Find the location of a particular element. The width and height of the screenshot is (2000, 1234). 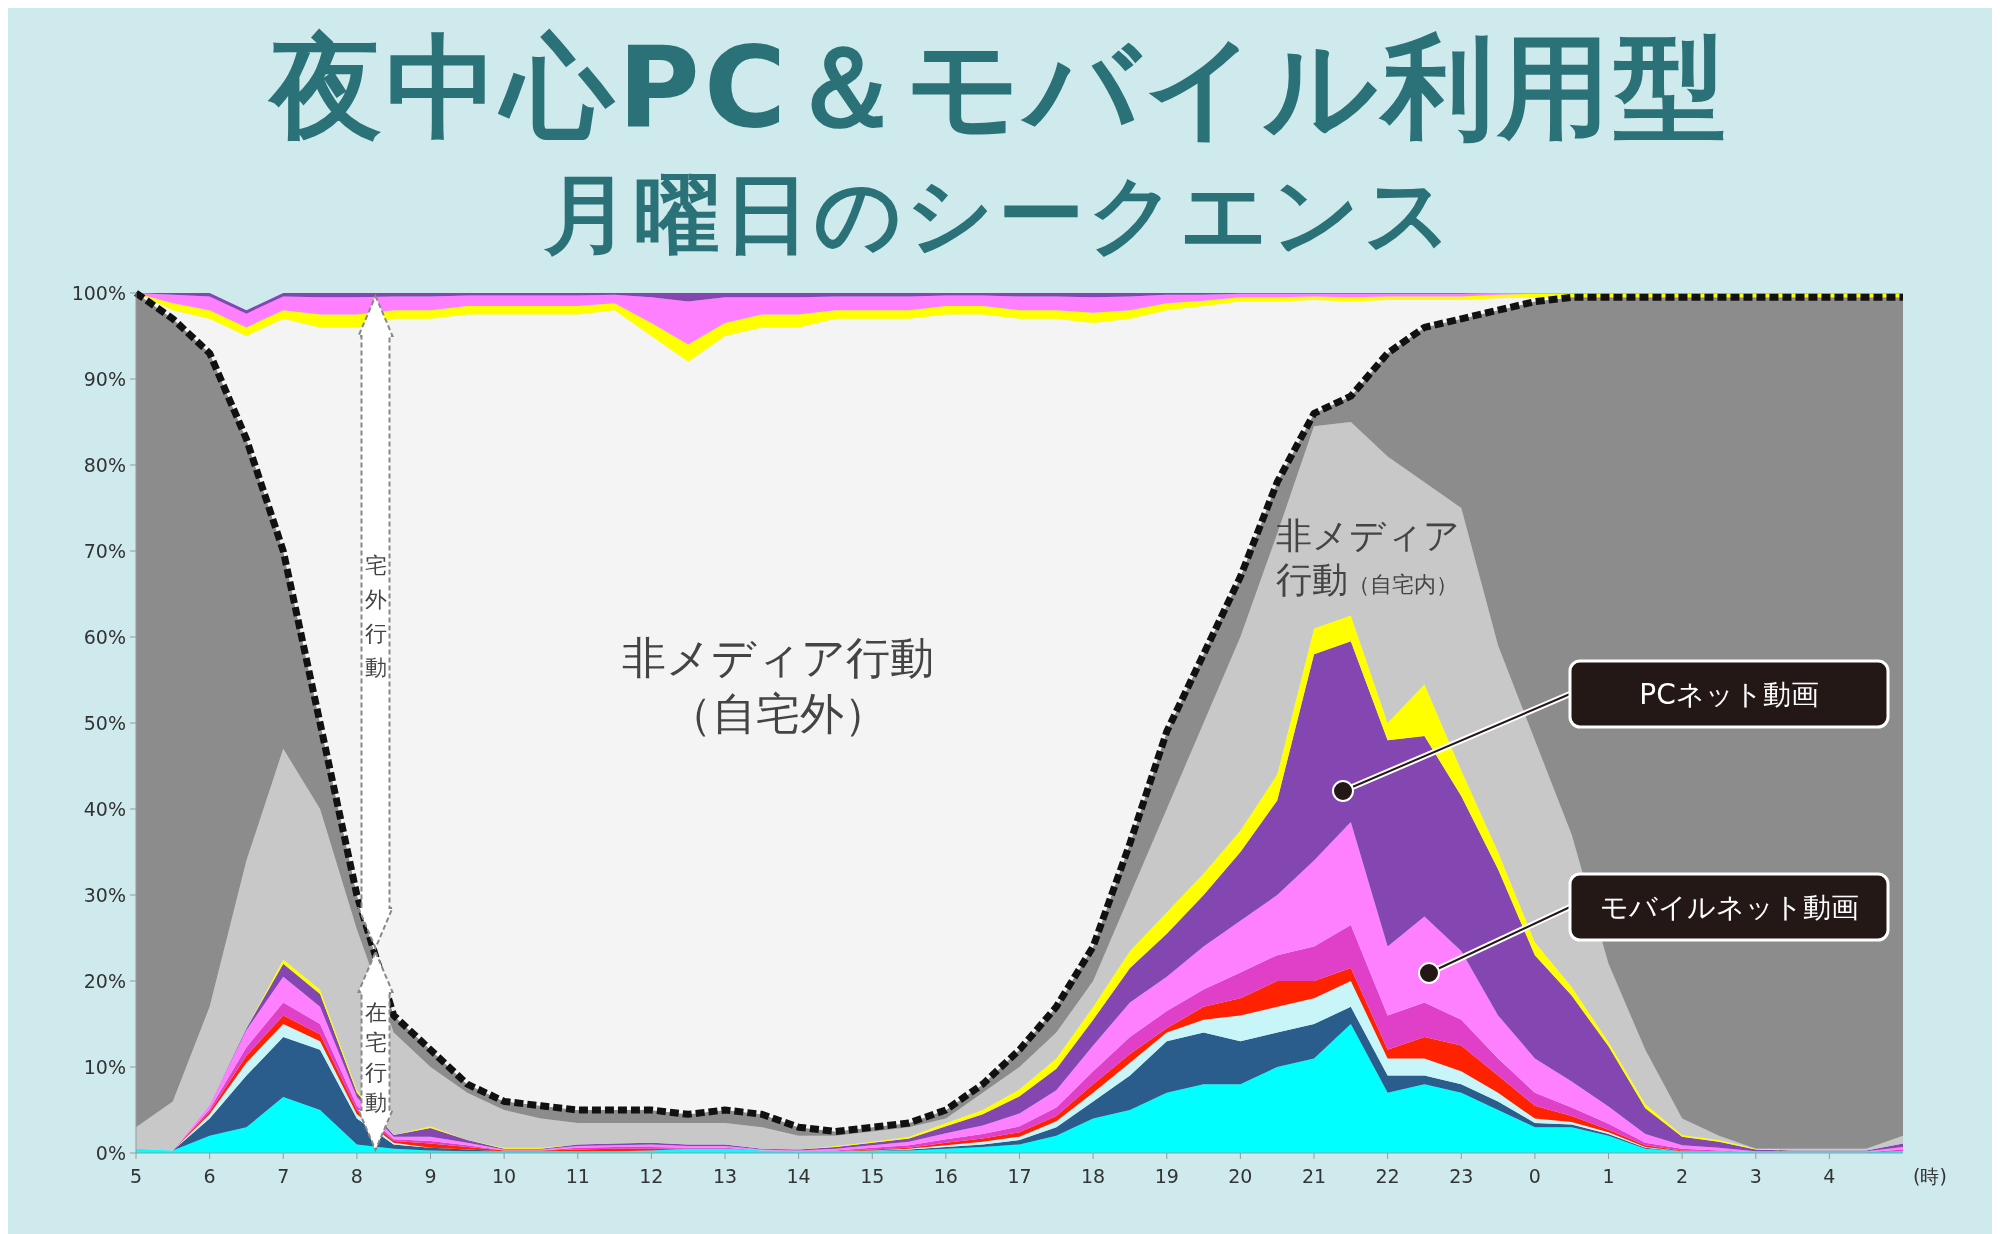

x-tick-label: 16 is located at coordinates (945, 1176).